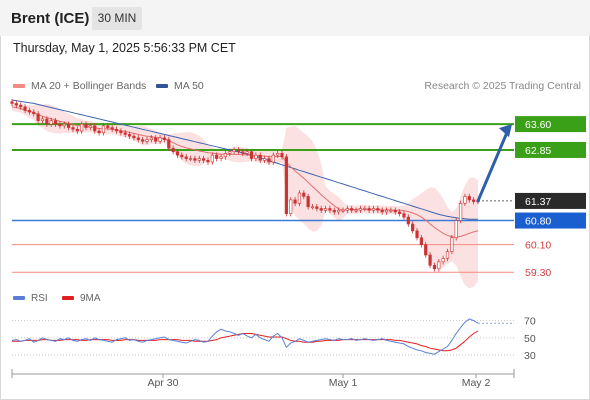 Image resolution: width=590 pixels, height=400 pixels. I want to click on level-label-60.10: 60.10, so click(538, 246).